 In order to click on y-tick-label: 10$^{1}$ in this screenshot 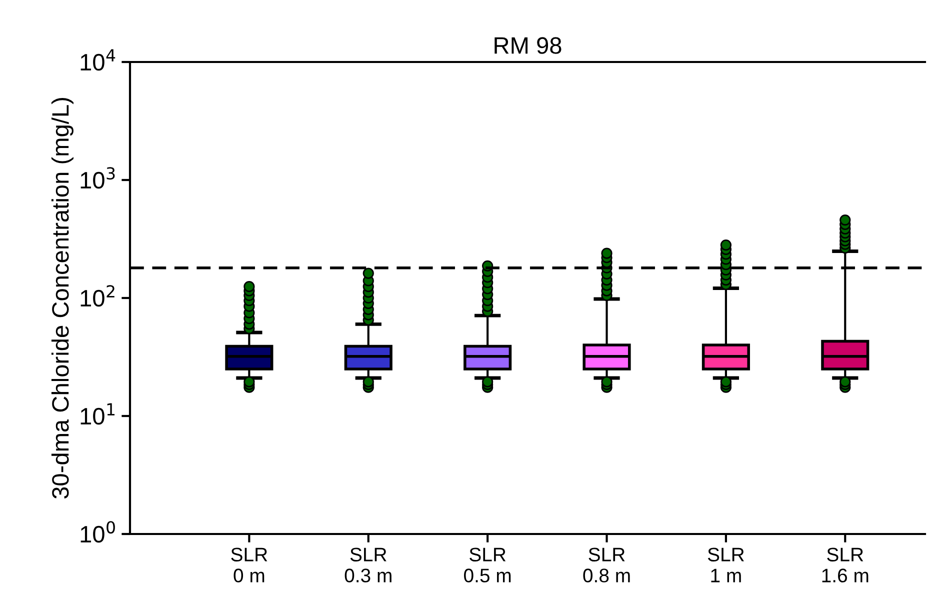, I will do `click(97, 414)`.